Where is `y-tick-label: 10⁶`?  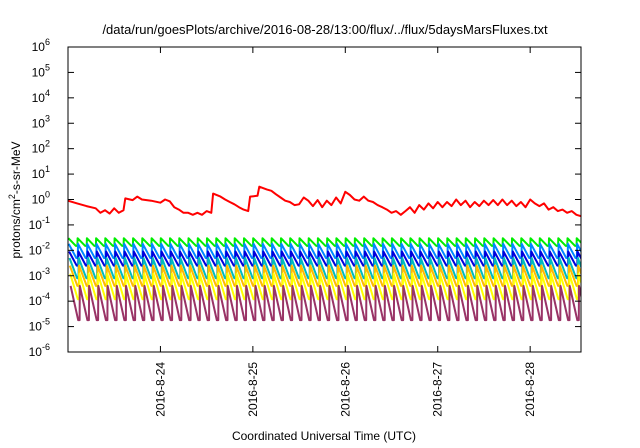
y-tick-label: 10⁶ is located at coordinates (41, 45).